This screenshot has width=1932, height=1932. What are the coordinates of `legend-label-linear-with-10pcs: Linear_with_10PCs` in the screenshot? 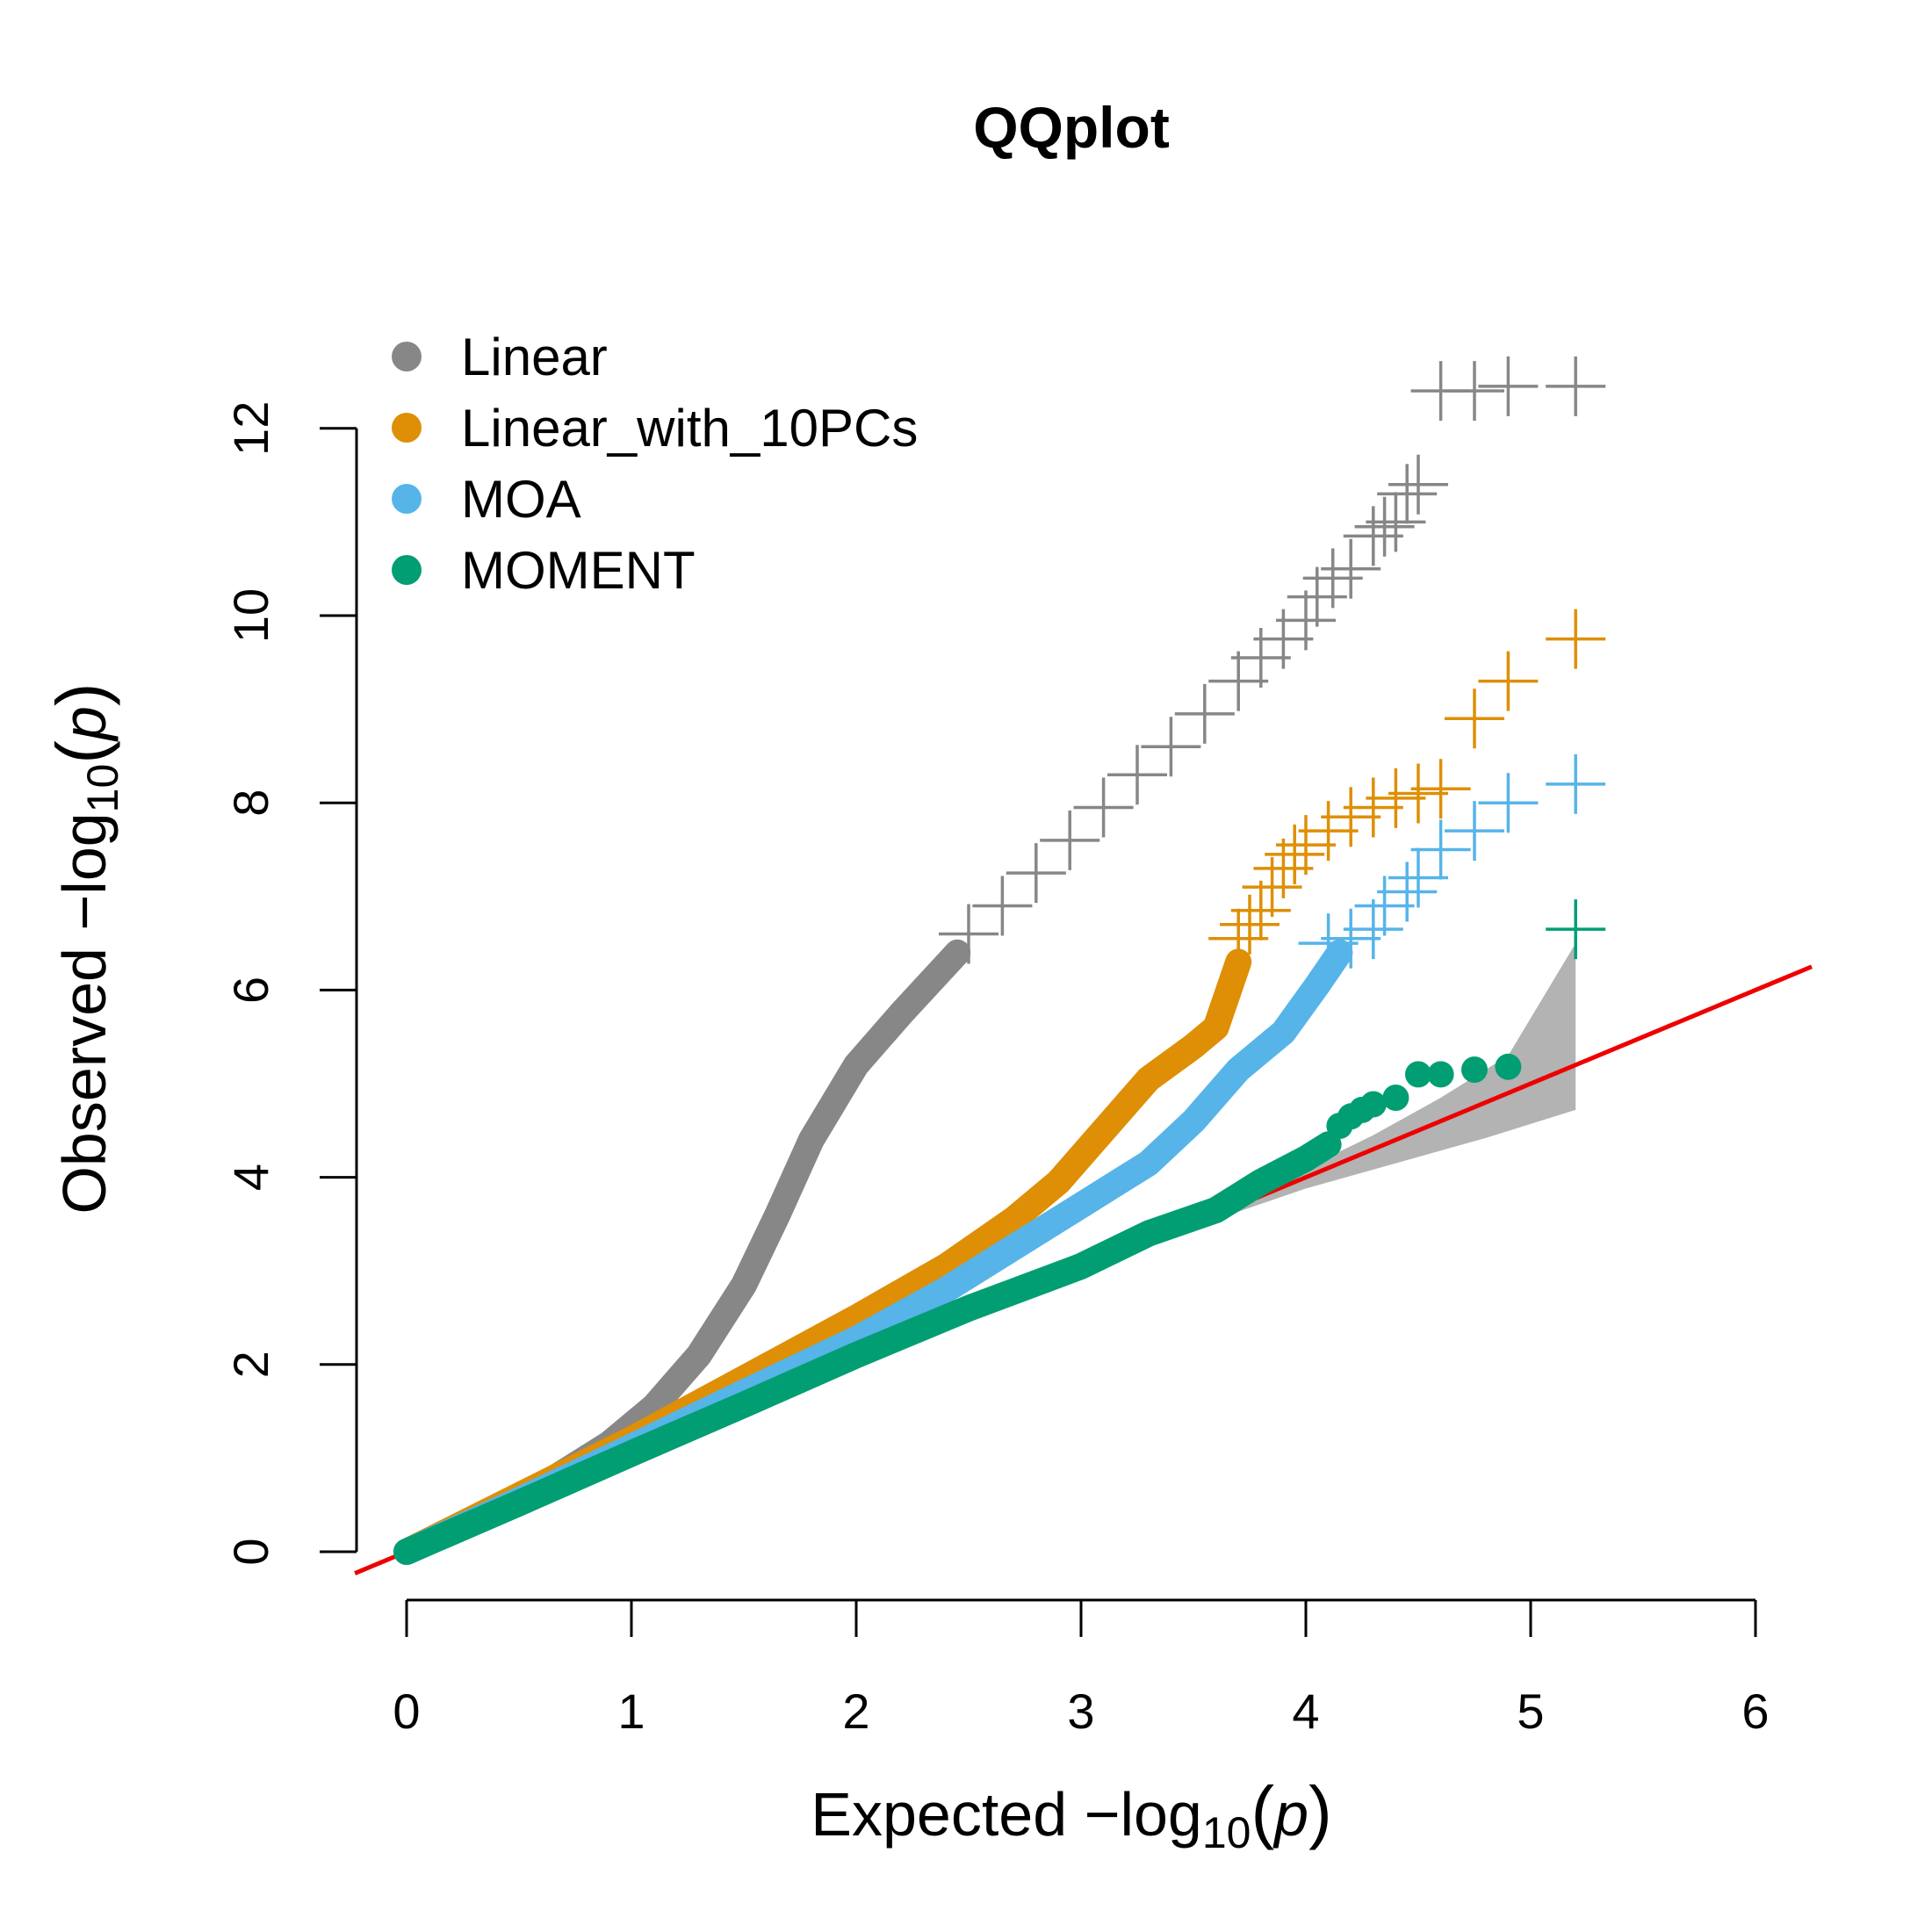 It's located at (690, 428).